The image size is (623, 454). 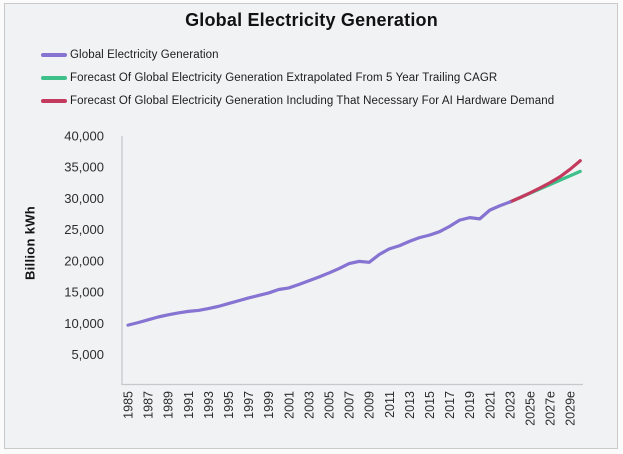 What do you see at coordinates (149, 405) in the screenshot?
I see `x-tick-label: 1987` at bounding box center [149, 405].